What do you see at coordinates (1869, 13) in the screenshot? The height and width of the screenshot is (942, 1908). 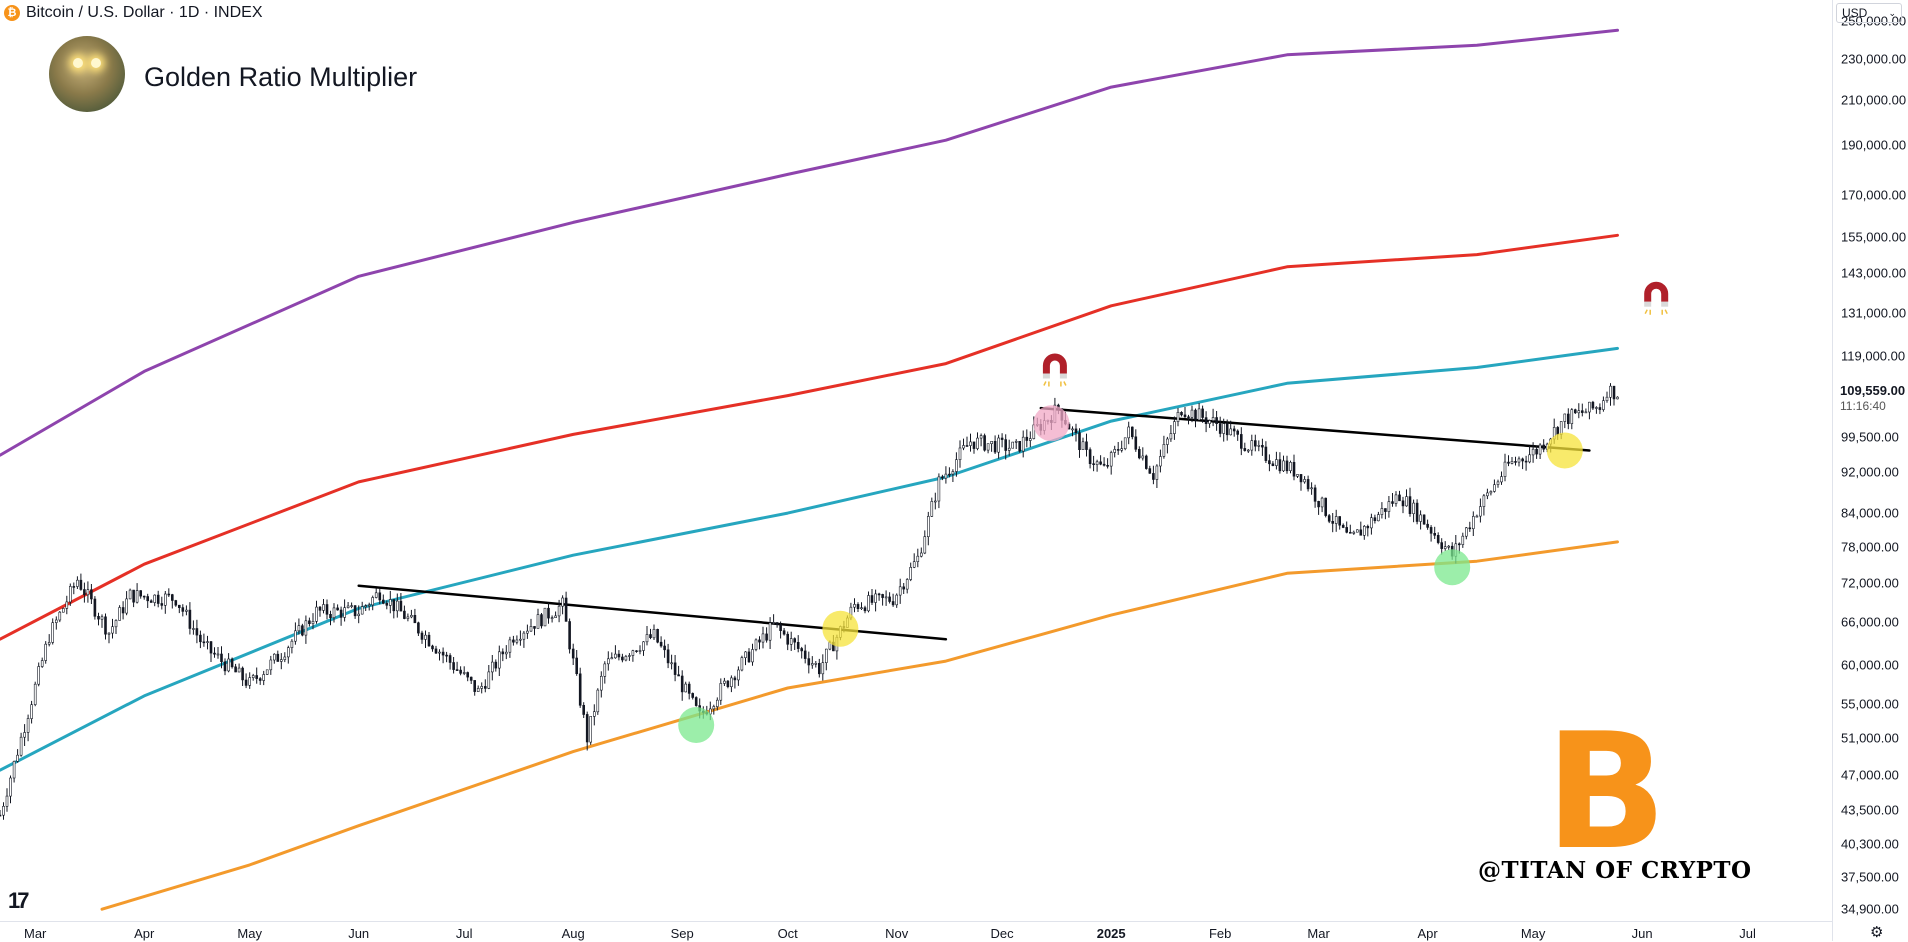 I see `currency-select: USD ⌄` at bounding box center [1869, 13].